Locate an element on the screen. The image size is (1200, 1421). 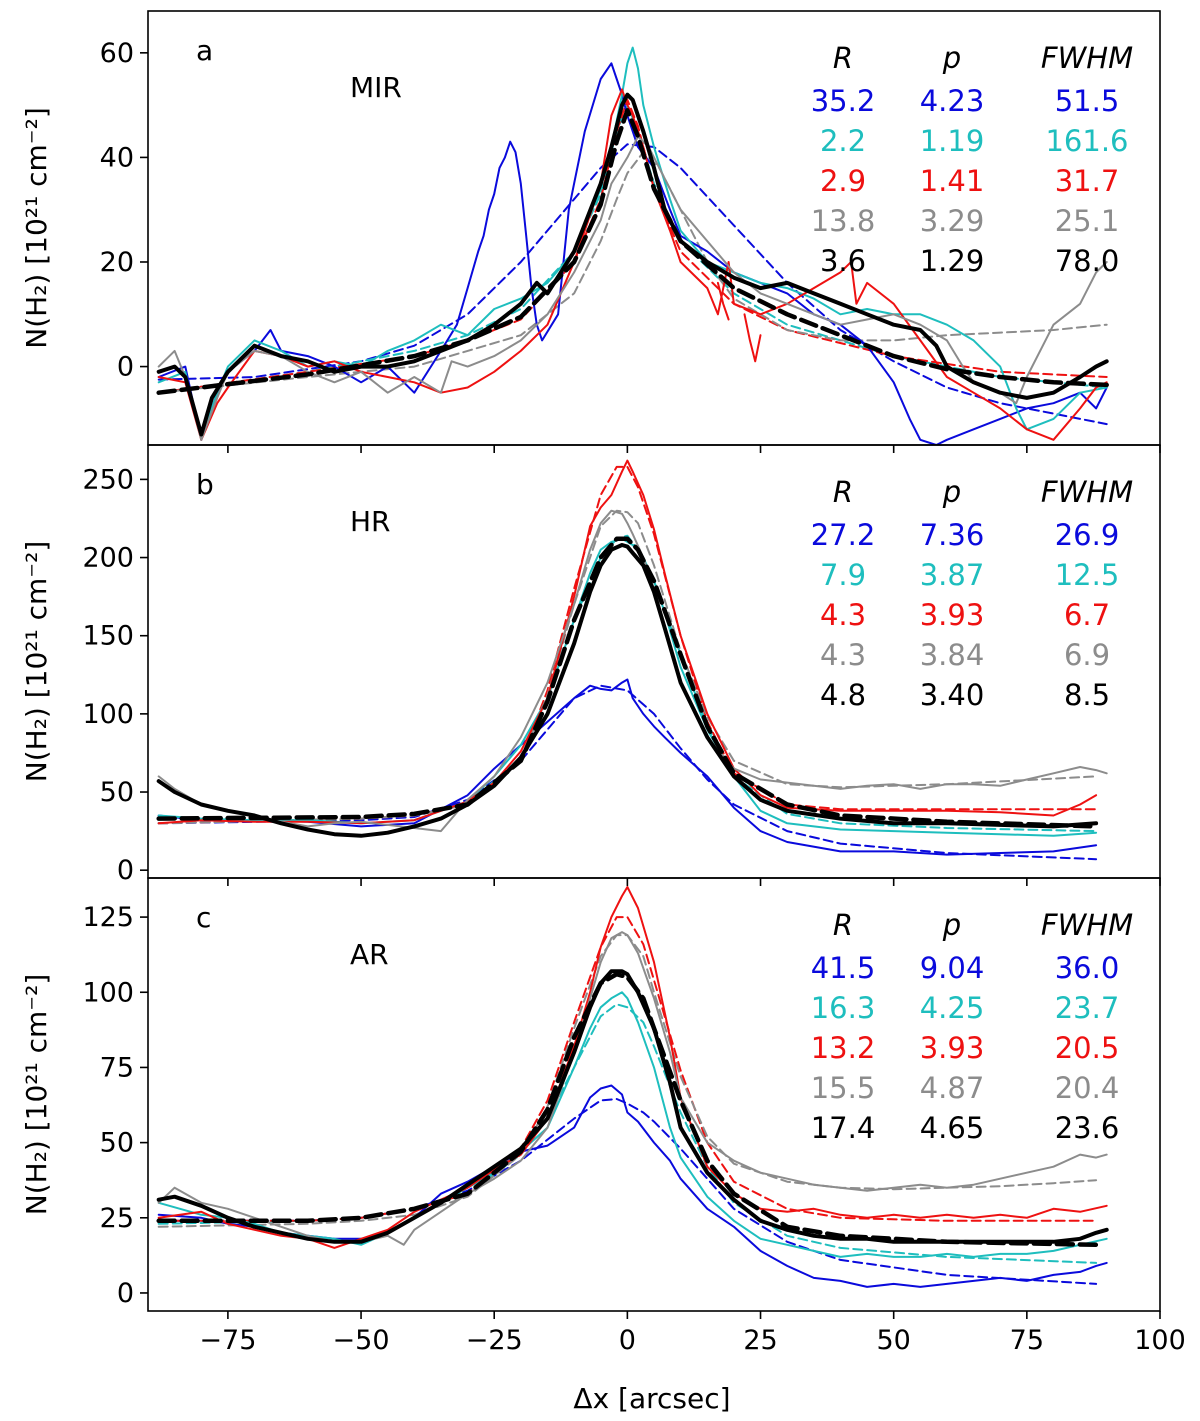
table-cell-fwhm: 6.9 is located at coordinates (1087, 655).